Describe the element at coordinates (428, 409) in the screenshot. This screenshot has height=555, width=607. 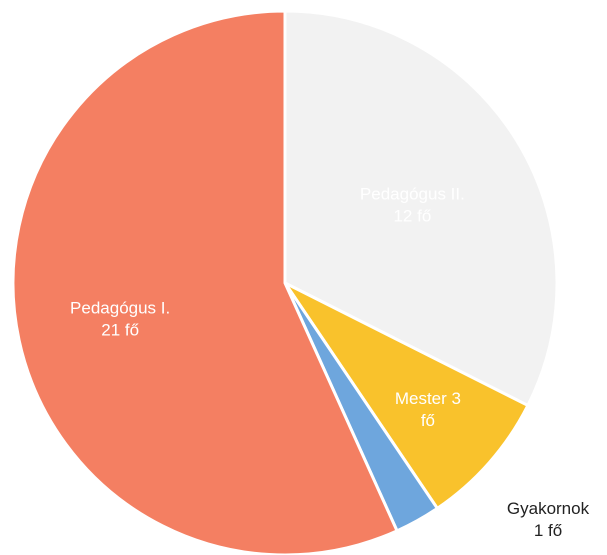
I see `data-label-mester: Mester 3 fő` at that location.